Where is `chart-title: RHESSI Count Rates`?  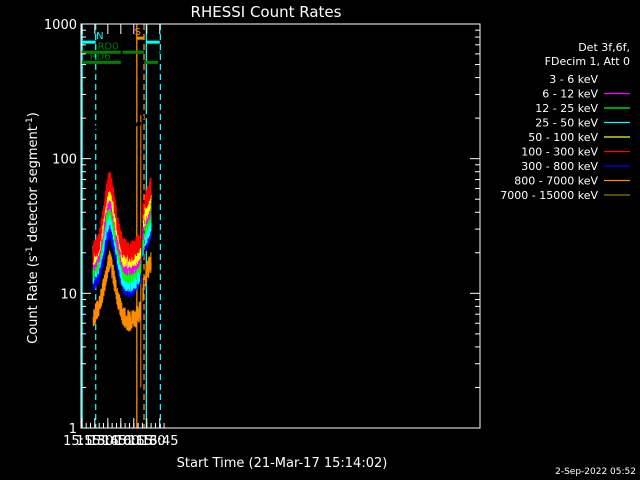 chart-title: RHESSI Count Rates is located at coordinates (266, 12).